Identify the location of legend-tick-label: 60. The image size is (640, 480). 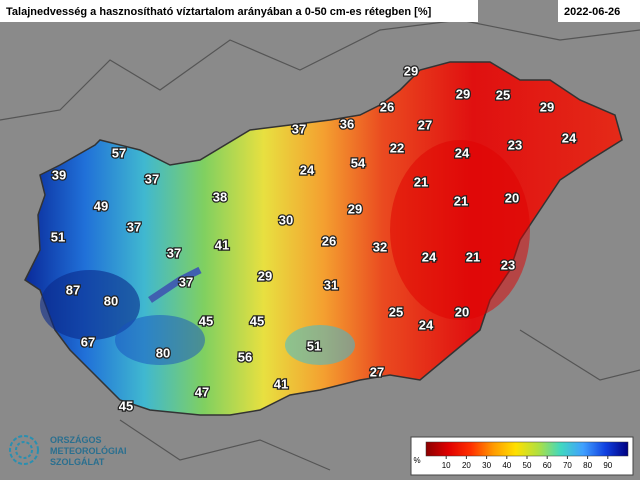
(547, 465).